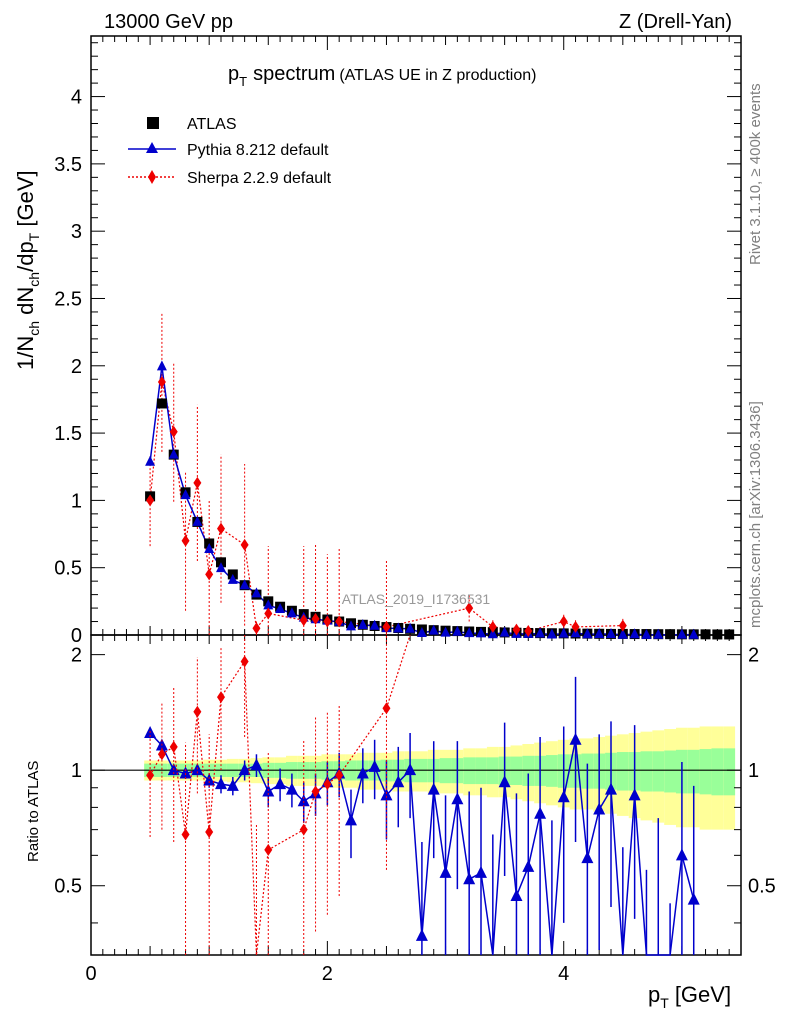 The height and width of the screenshot is (1024, 786). I want to click on ratio-y-axis-label: Ratio to ATLAS, so click(33, 811).